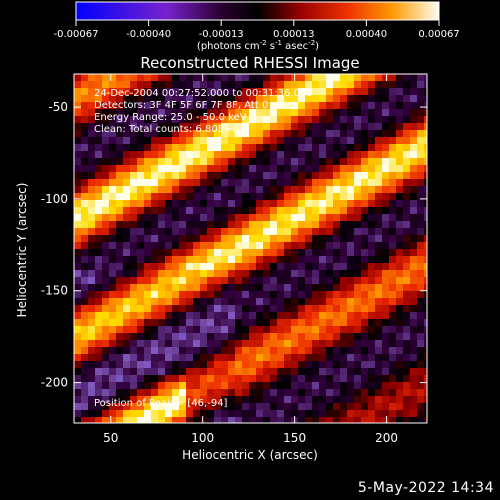  What do you see at coordinates (293, 34) in the screenshot?
I see `colorbar-tick-label: 0.00013` at bounding box center [293, 34].